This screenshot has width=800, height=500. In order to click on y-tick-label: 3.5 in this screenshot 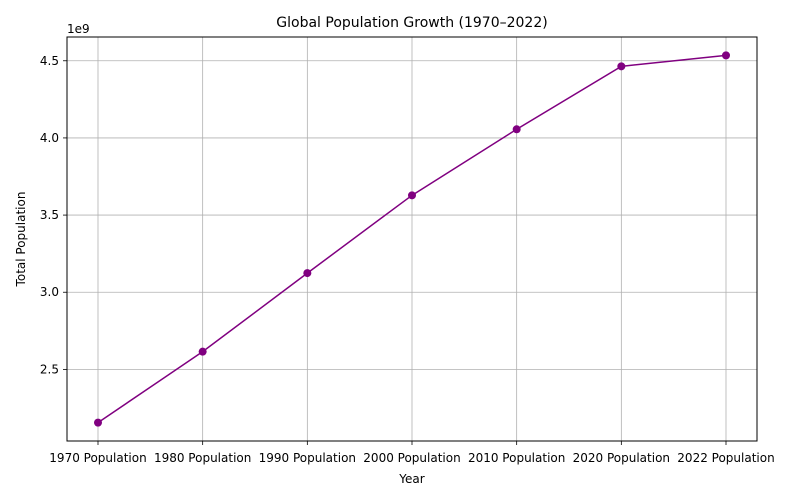, I will do `click(49, 215)`.